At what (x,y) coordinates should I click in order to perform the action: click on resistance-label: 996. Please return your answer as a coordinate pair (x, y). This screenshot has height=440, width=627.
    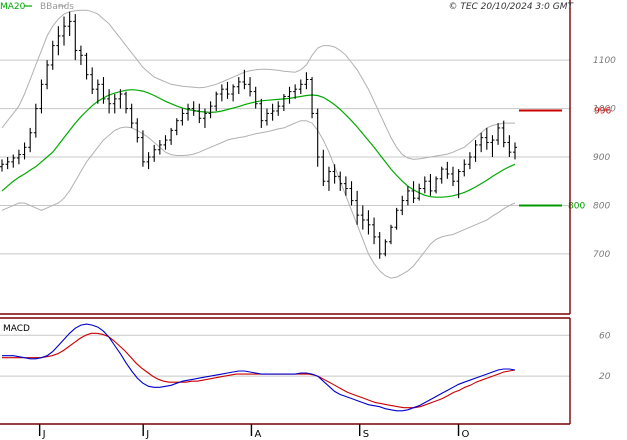
    Looking at the image, I should click on (602, 112).